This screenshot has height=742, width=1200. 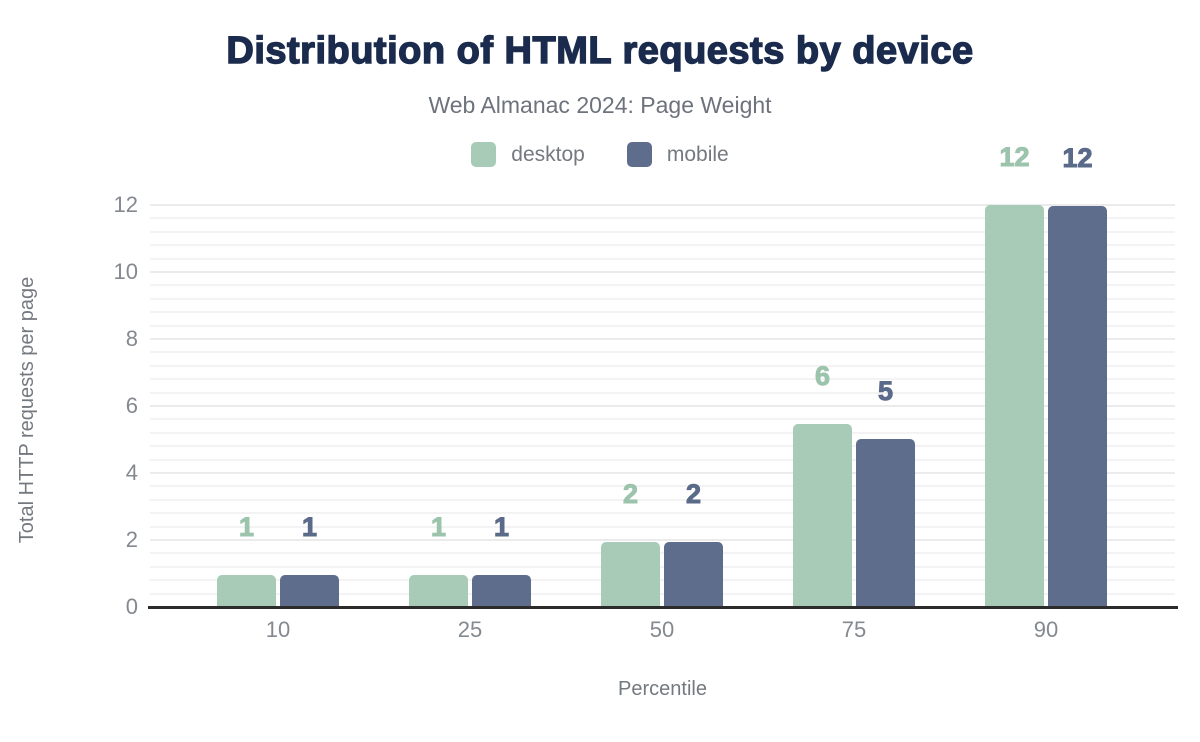 I want to click on y-tick-label-12: 12, so click(x=125, y=204).